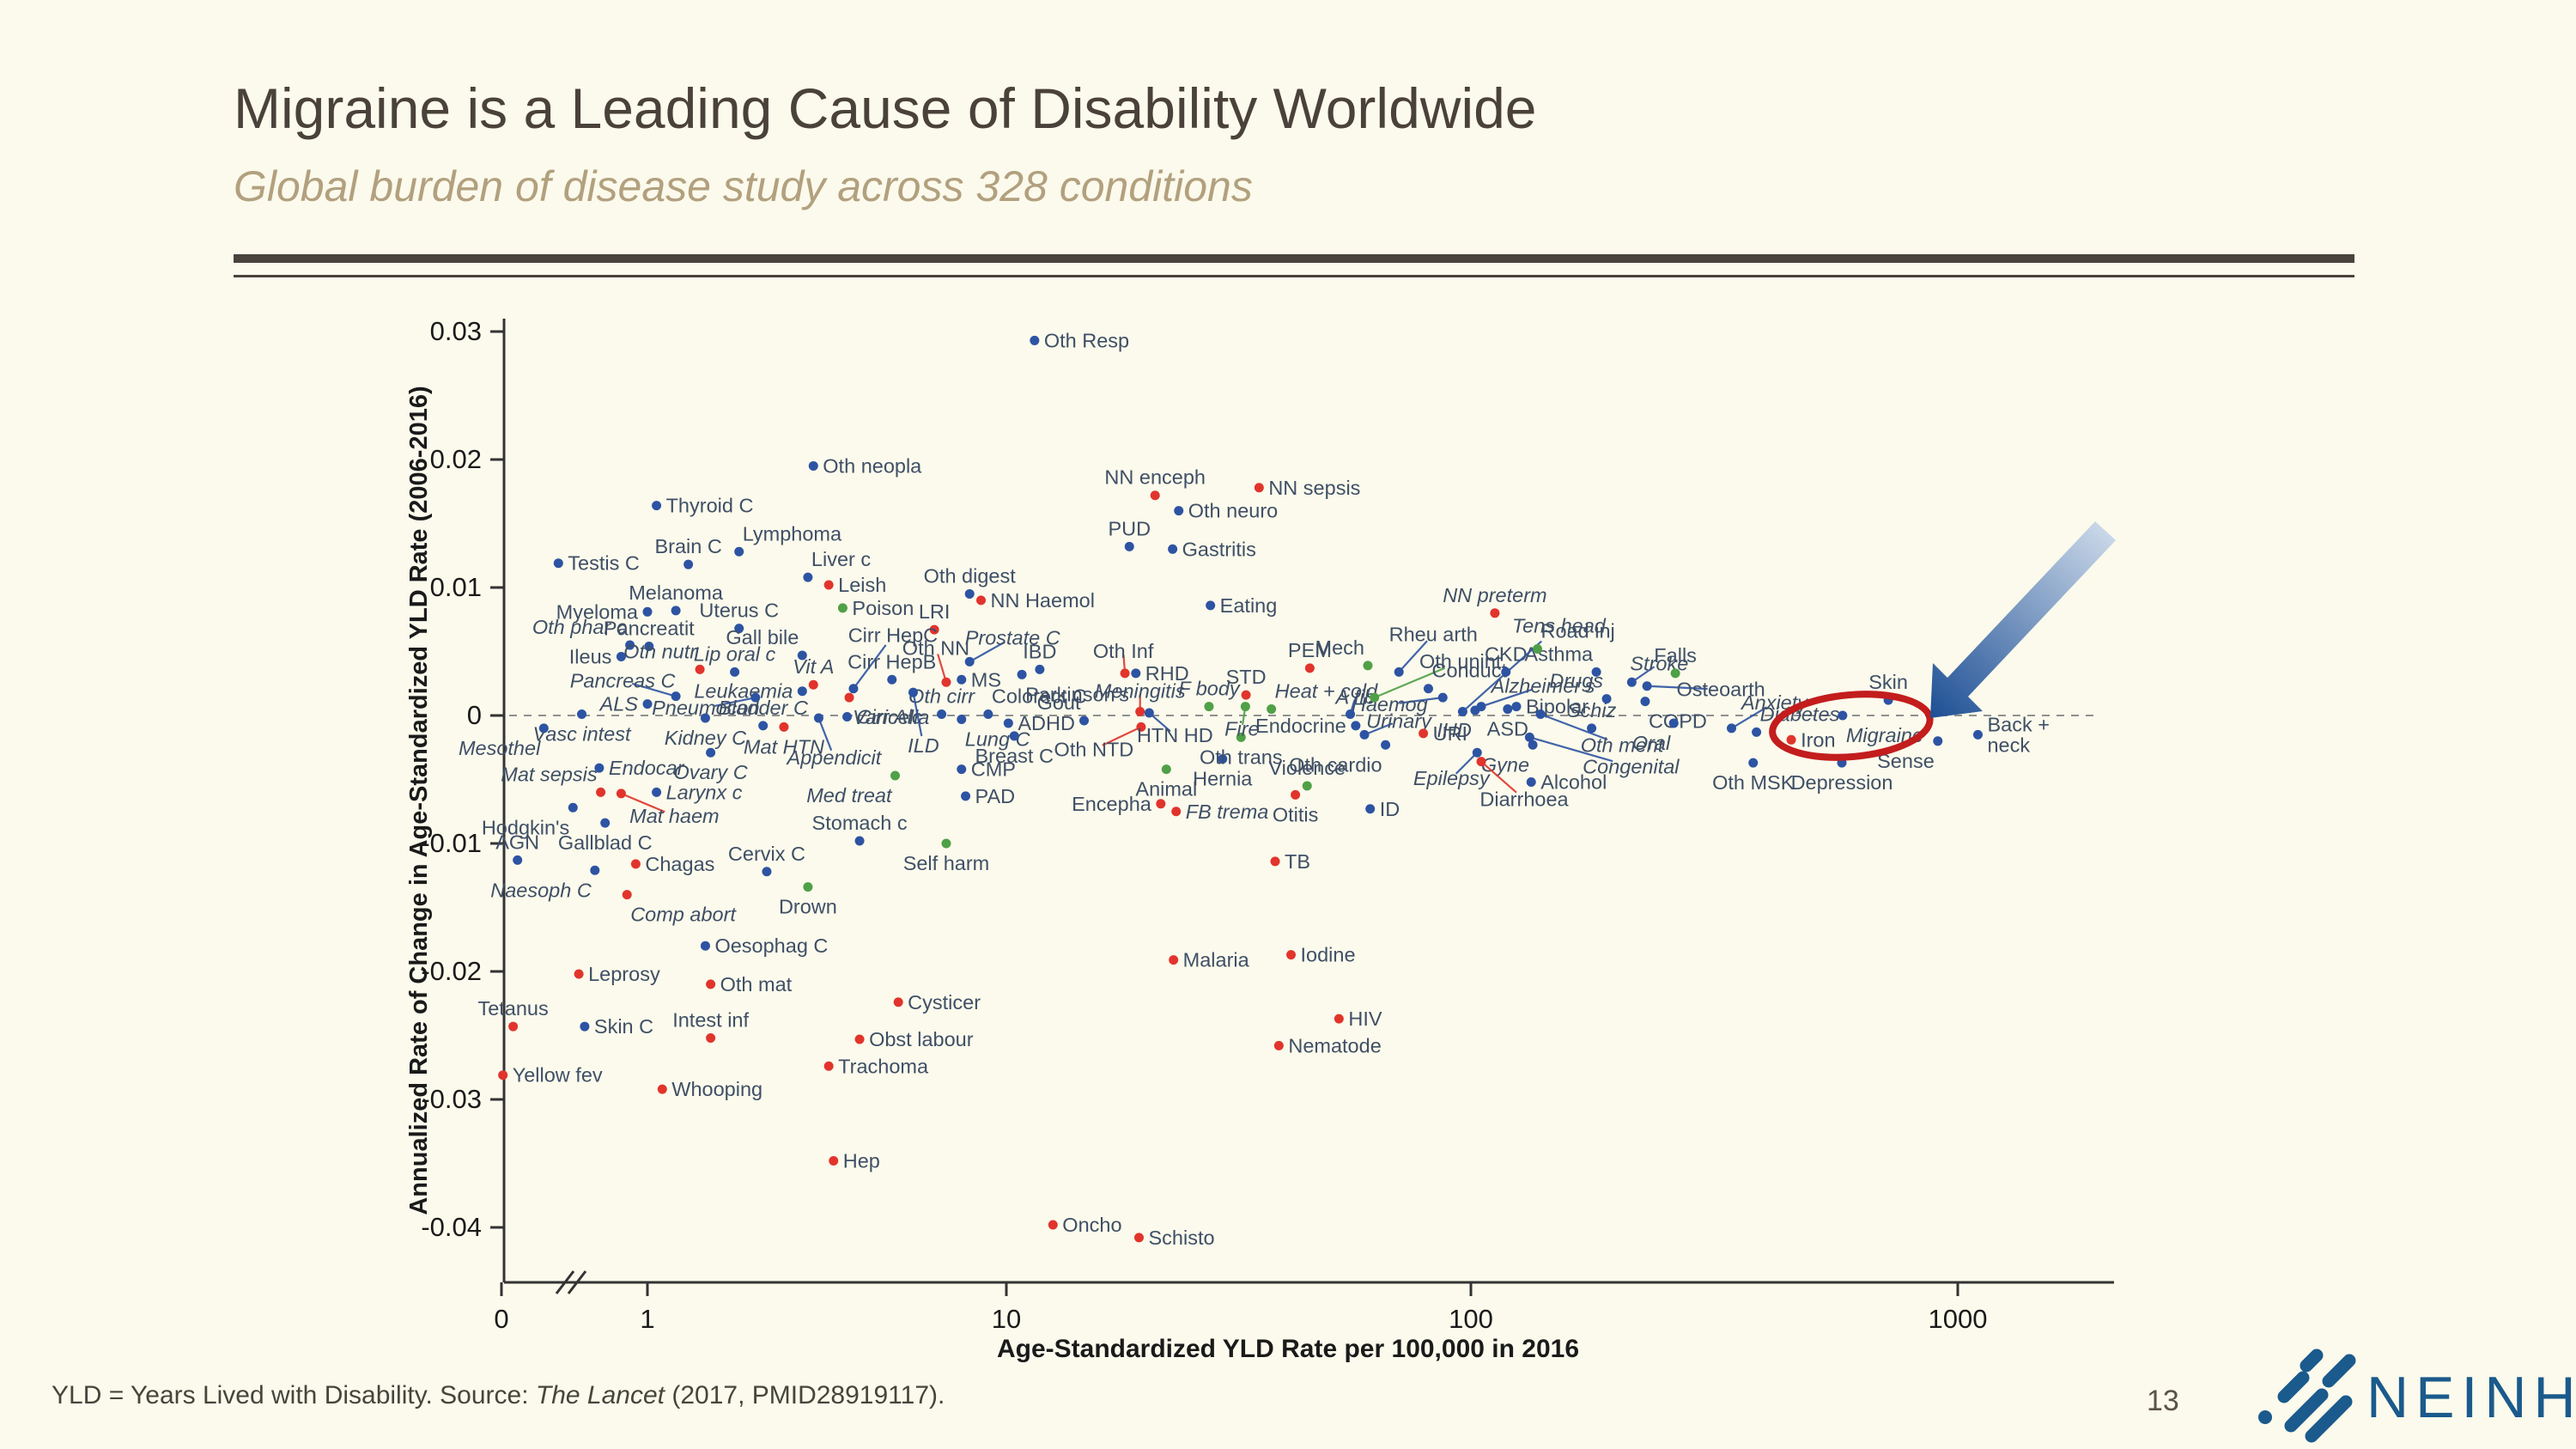  Describe the element at coordinates (710, 506) in the screenshot. I see `point-label: Thyroid C` at that location.